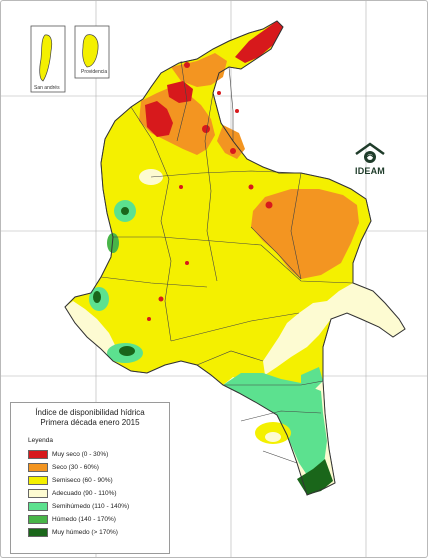 The width and height of the screenshot is (428, 558). What do you see at coordinates (40, 440) in the screenshot?
I see `legend-heading: Leyenda` at bounding box center [40, 440].